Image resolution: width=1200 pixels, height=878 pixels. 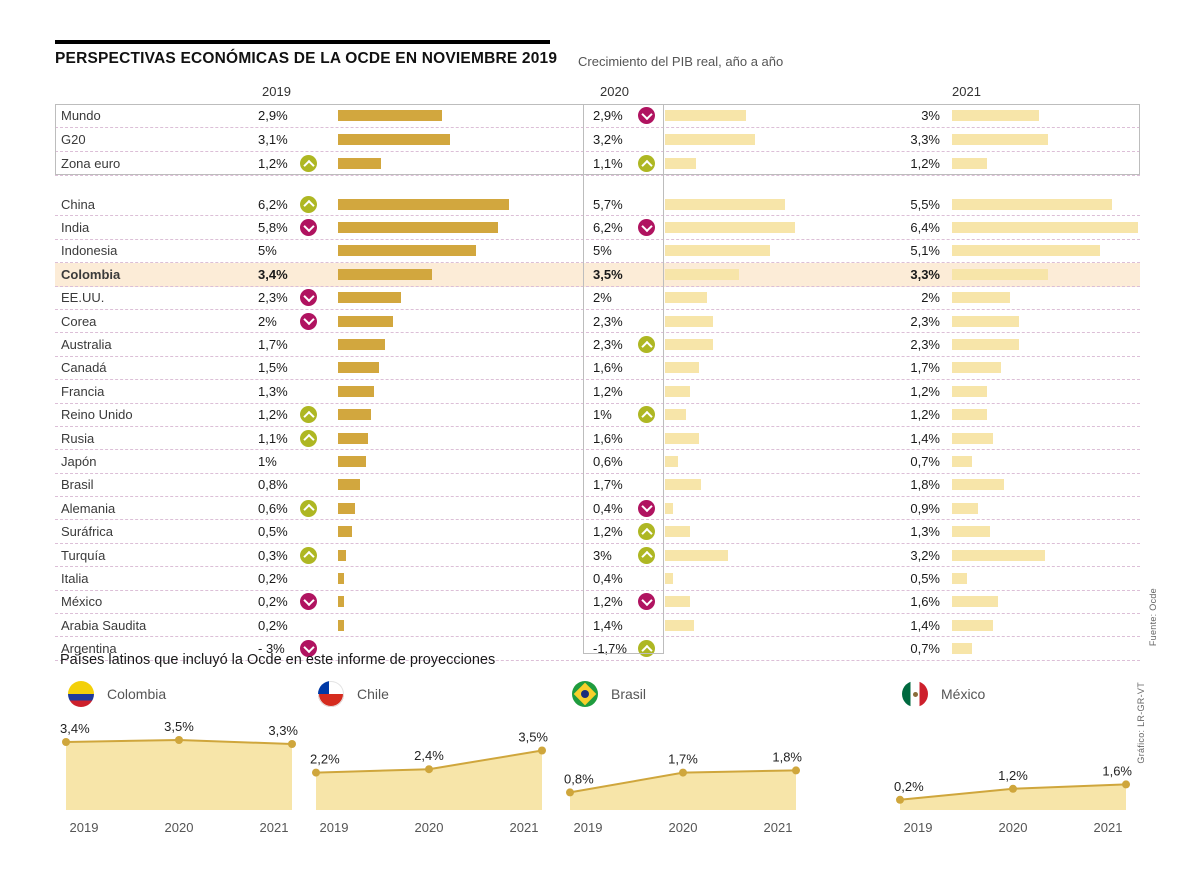 I want to click on bar-area-2020-mundo, so click(x=783, y=115).